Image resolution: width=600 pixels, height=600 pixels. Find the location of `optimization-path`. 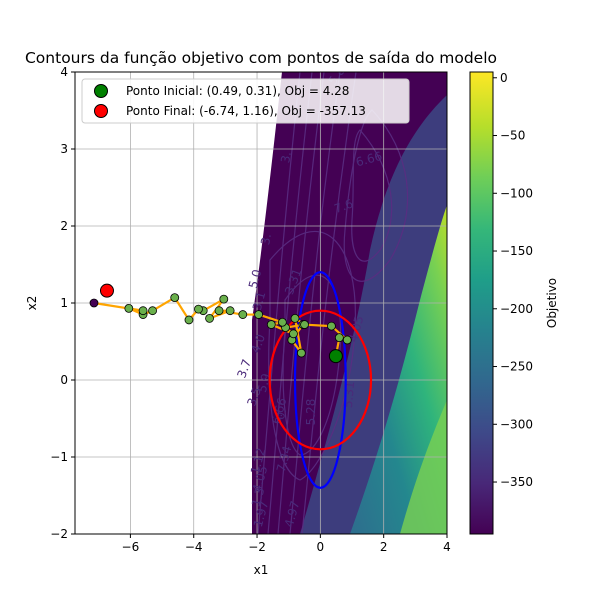

optimization-path is located at coordinates (220, 327).